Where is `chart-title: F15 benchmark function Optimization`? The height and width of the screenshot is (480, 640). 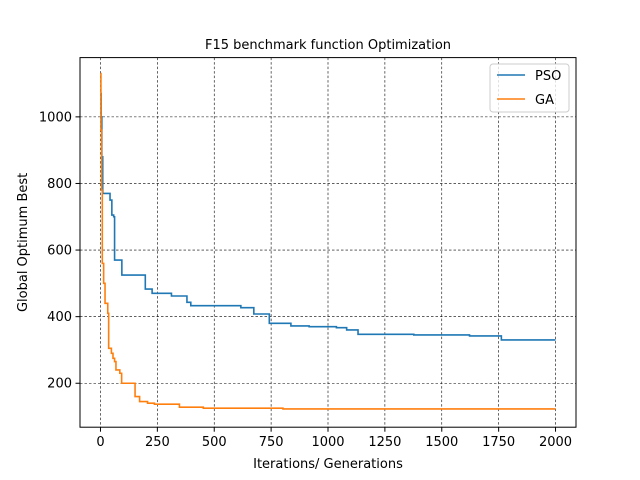
chart-title: F15 benchmark function Optimization is located at coordinates (328, 45).